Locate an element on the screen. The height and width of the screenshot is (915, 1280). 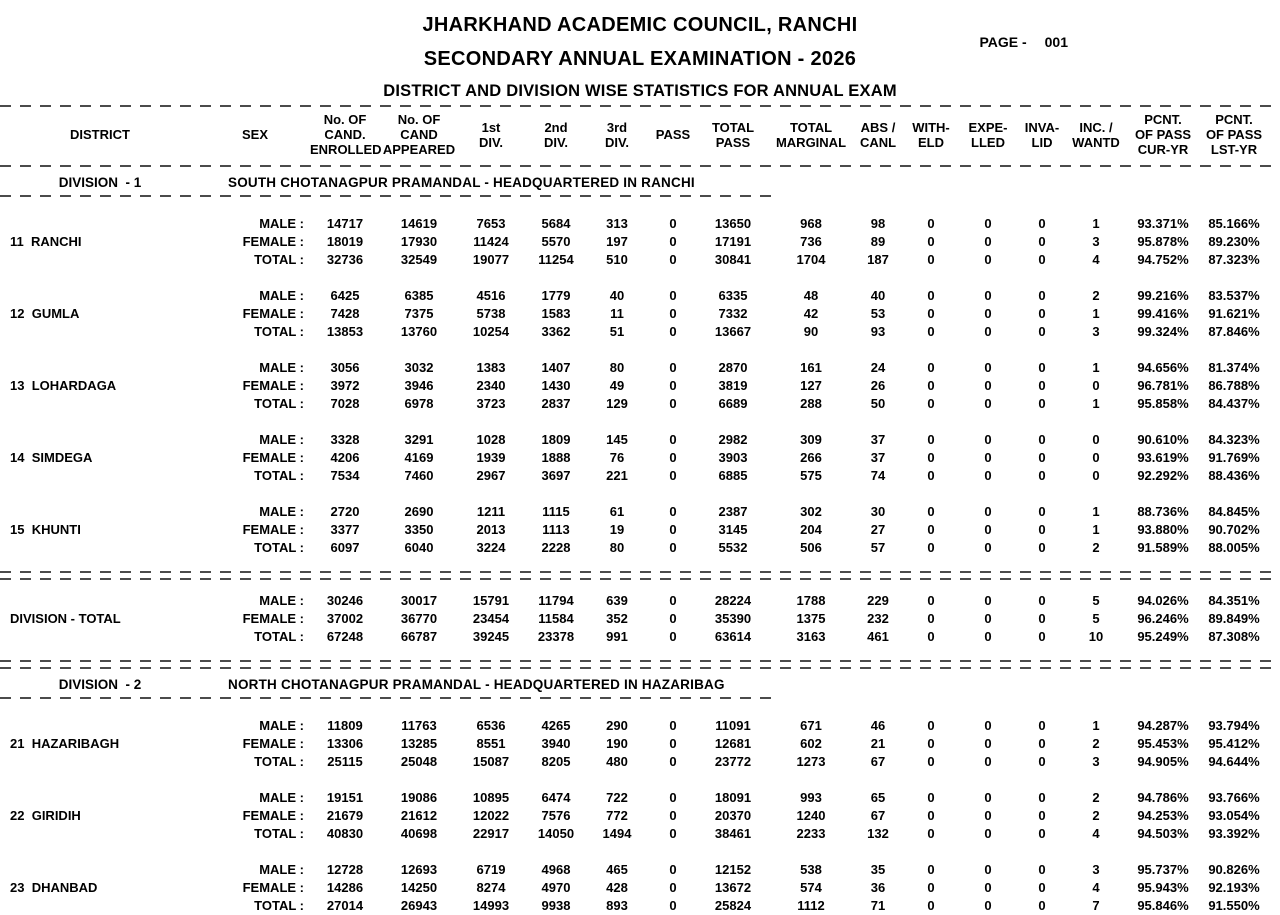
cell-pcnt_pass_lst: 84.845% is located at coordinates (1234, 511).